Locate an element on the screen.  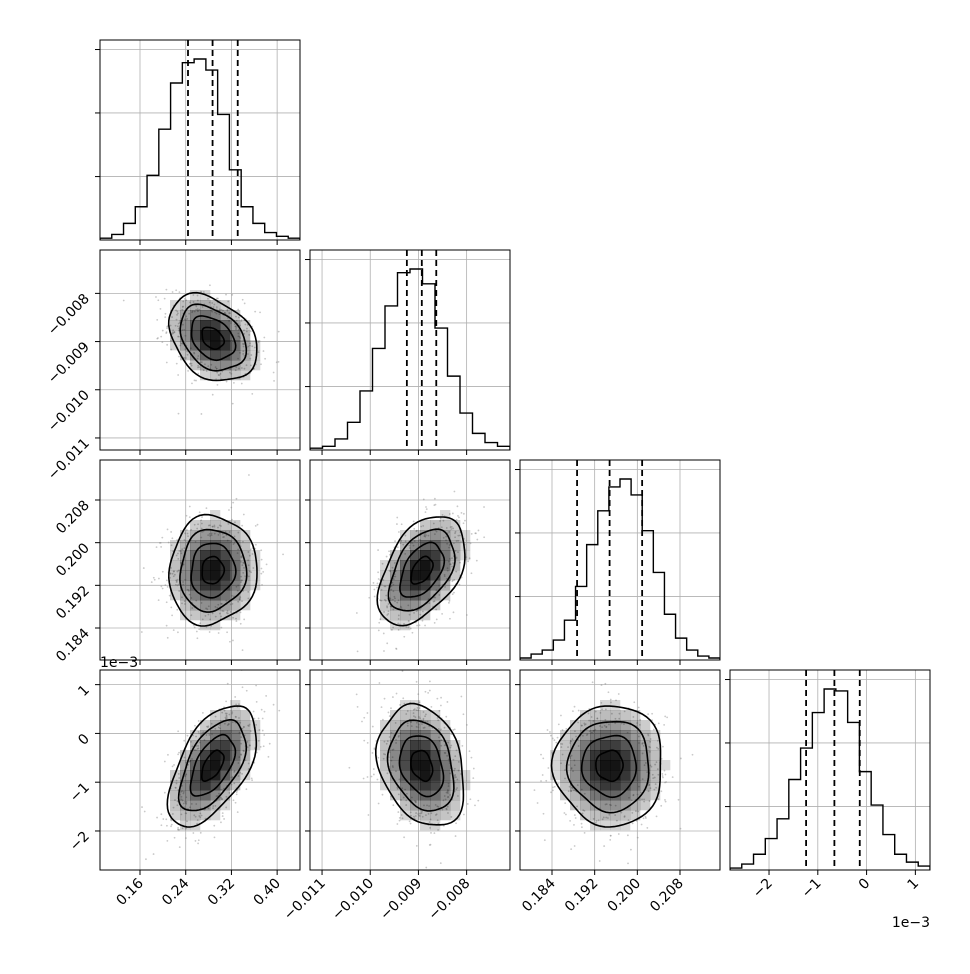
axes-frame is located at coordinates (200, 350).